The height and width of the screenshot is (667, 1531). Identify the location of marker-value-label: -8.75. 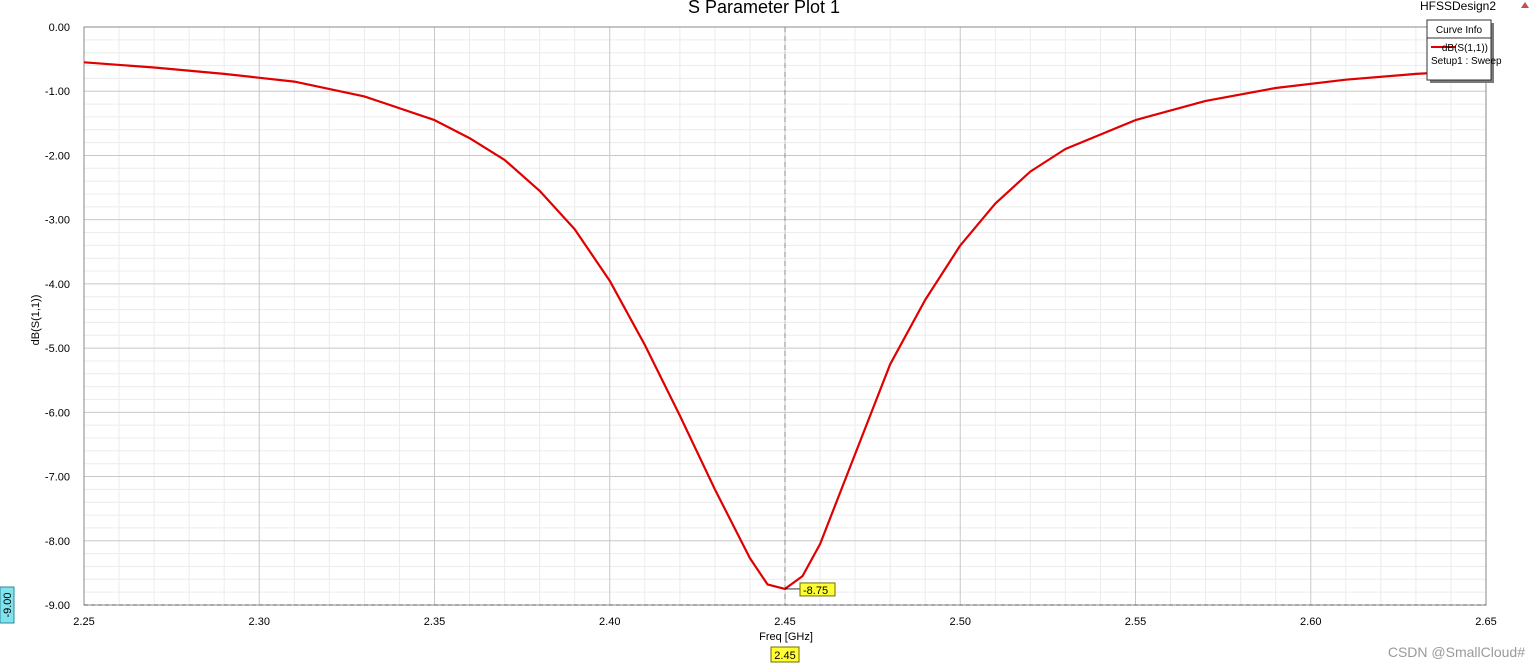
(815, 591).